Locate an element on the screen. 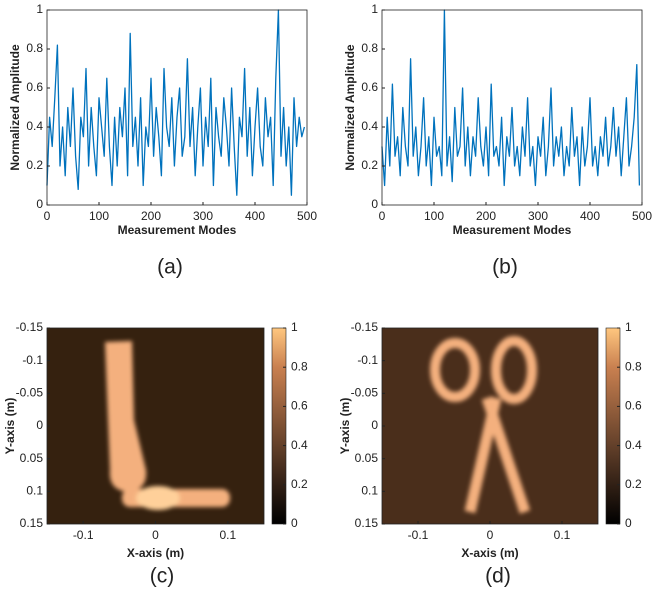 Image resolution: width=653 pixels, height=605 pixels. caption: (a) is located at coordinates (170, 267).